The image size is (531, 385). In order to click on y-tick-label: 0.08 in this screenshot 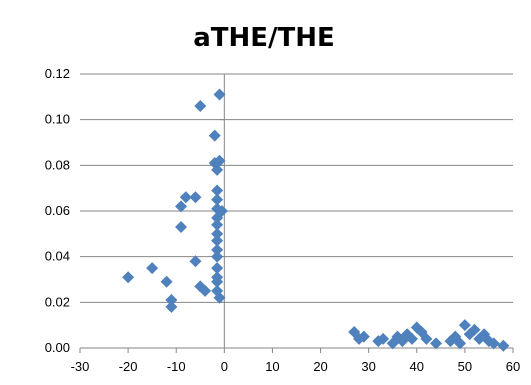, I will do `click(57, 164)`.